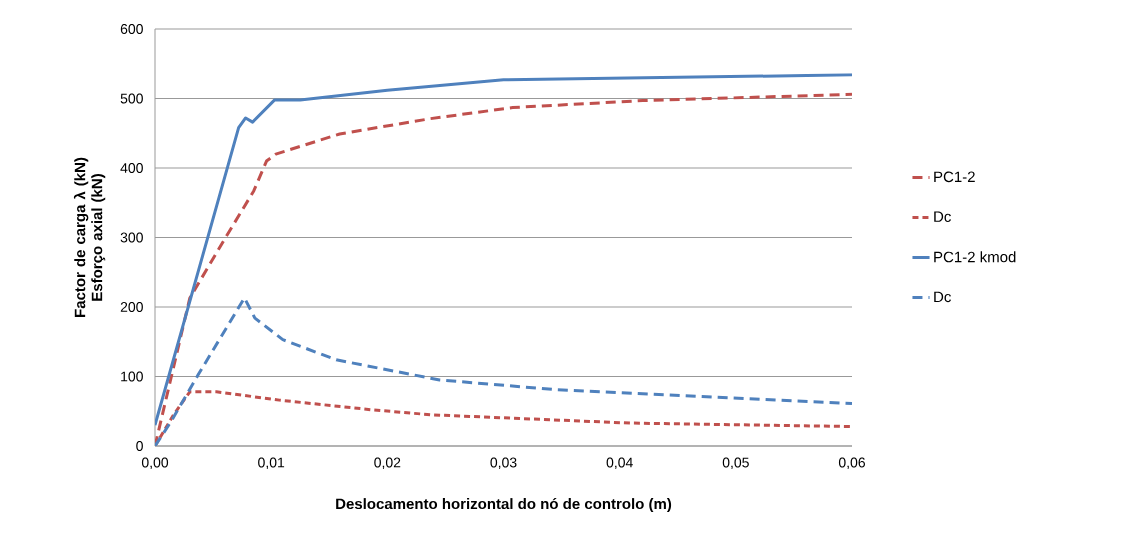 This screenshot has width=1122, height=550. Describe the element at coordinates (735, 463) in the screenshot. I see `x-tick-label: 0,05` at that location.